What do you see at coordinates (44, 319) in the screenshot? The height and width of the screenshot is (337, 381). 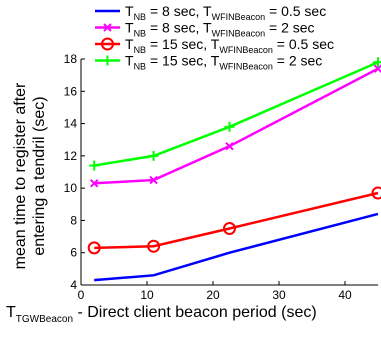 I see `x-axis-label-subscript: TGWBeacon` at bounding box center [44, 319].